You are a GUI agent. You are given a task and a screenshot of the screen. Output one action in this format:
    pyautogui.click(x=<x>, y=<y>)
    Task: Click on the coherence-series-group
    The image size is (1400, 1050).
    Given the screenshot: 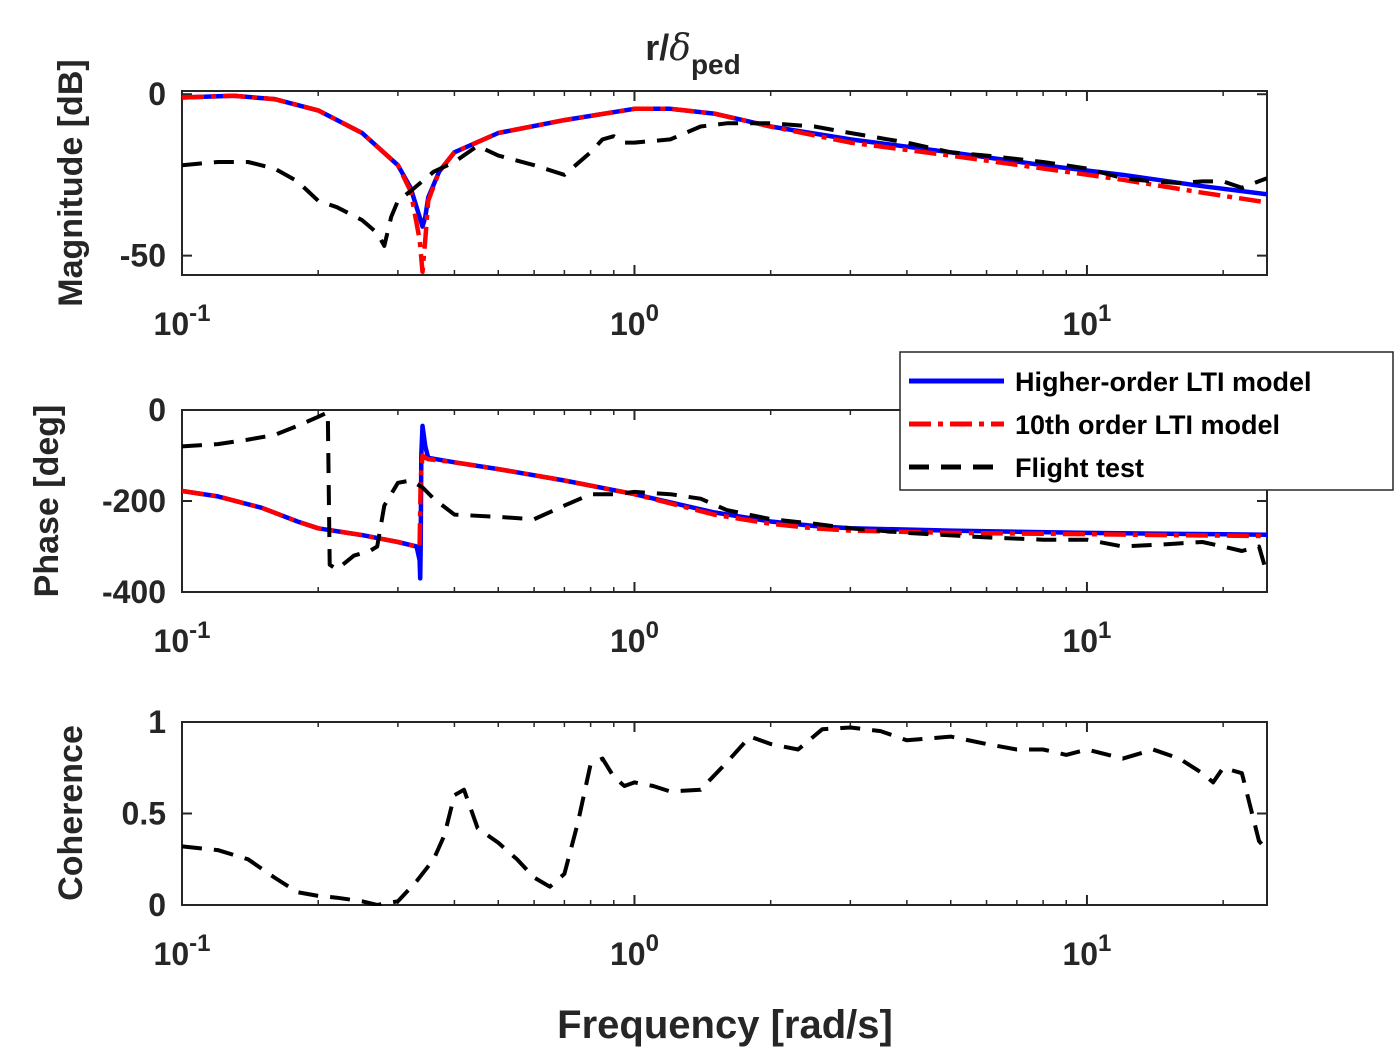 What is the action you would take?
    pyautogui.click(x=724, y=815)
    